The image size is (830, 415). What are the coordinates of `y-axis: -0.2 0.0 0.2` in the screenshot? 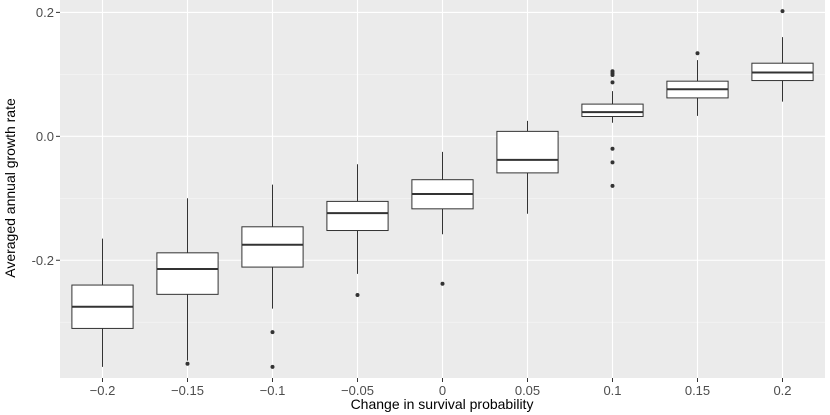 It's located at (46, 136).